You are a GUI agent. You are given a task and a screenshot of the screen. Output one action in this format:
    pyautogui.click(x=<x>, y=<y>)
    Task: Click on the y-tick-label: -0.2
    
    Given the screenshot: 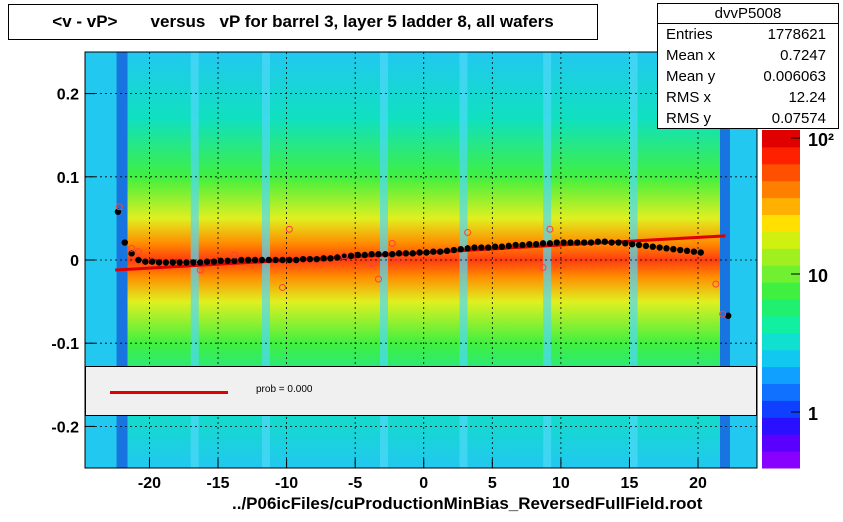 What is the action you would take?
    pyautogui.click(x=65, y=427)
    